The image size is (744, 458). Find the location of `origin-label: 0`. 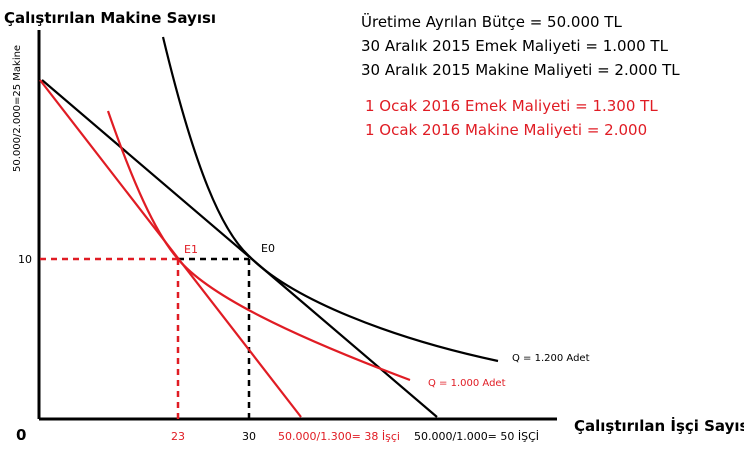

origin-label: 0 is located at coordinates (21, 435).